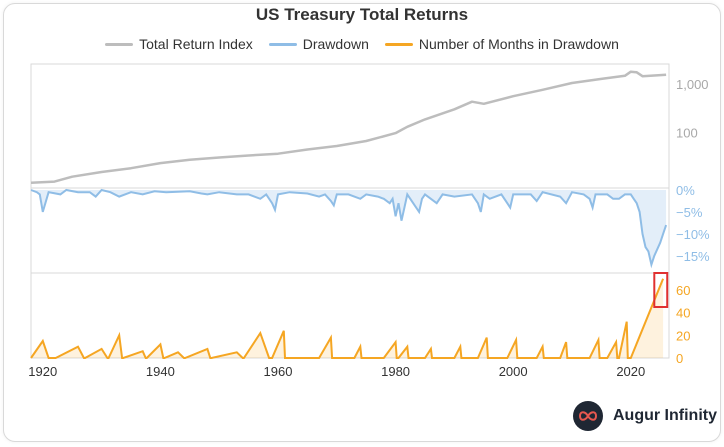 The height and width of the screenshot is (447, 724). Describe the element at coordinates (196, 44) in the screenshot. I see `legend-label-total-return: Total Return Index` at that location.